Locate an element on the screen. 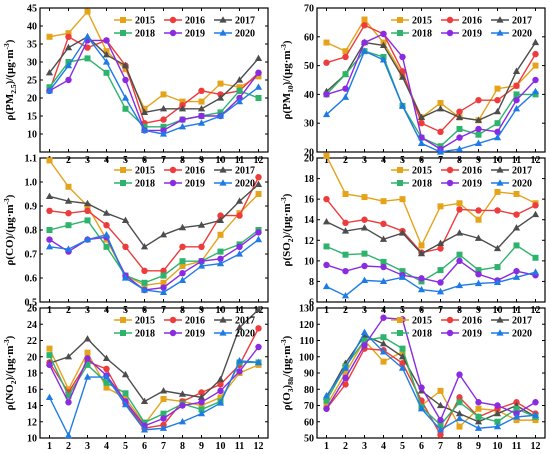 The height and width of the screenshot is (454, 550). x-tick-label: 4 is located at coordinates (106, 446).